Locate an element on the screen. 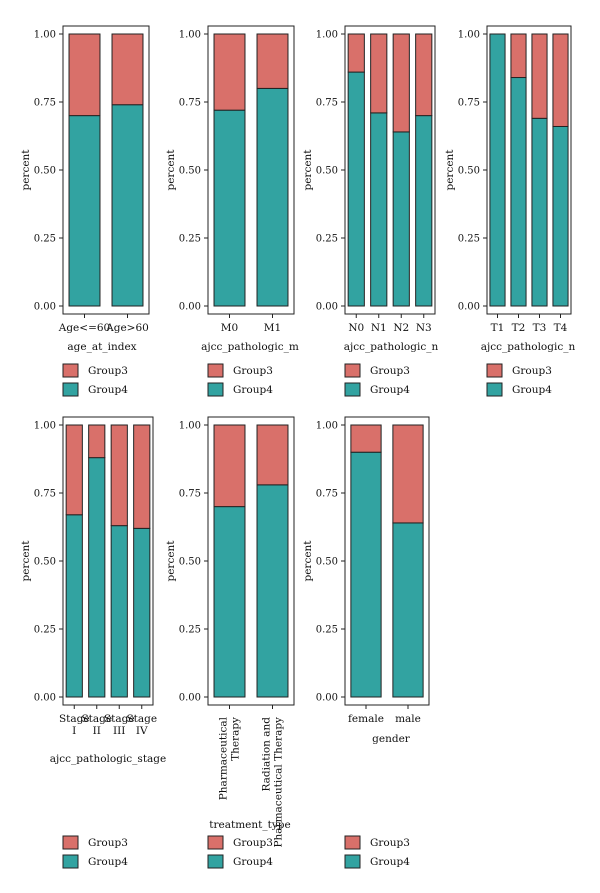  x-tick-label: M1 is located at coordinates (272, 328).